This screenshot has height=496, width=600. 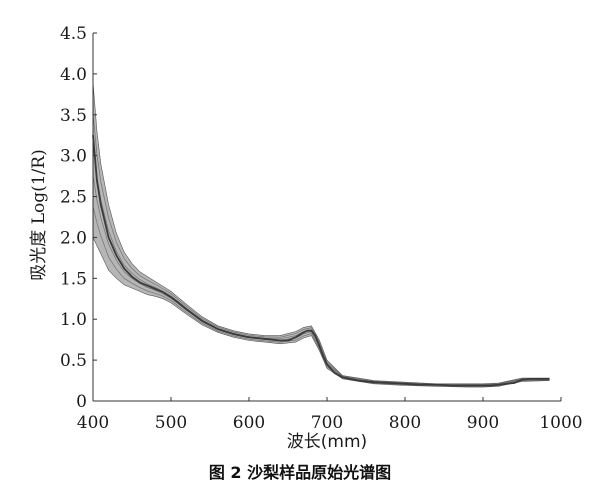 What do you see at coordinates (327, 423) in the screenshot?
I see `x-tick-label: 700` at bounding box center [327, 423].